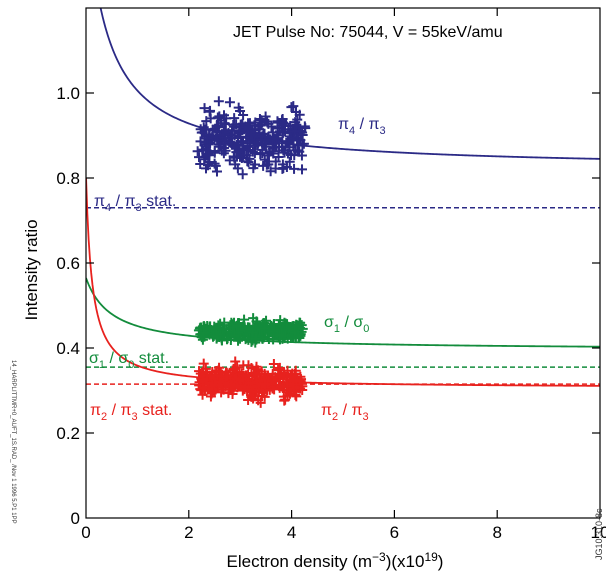  What do you see at coordinates (85, 532) in the screenshot?
I see `x-tick-label: 0` at bounding box center [85, 532].